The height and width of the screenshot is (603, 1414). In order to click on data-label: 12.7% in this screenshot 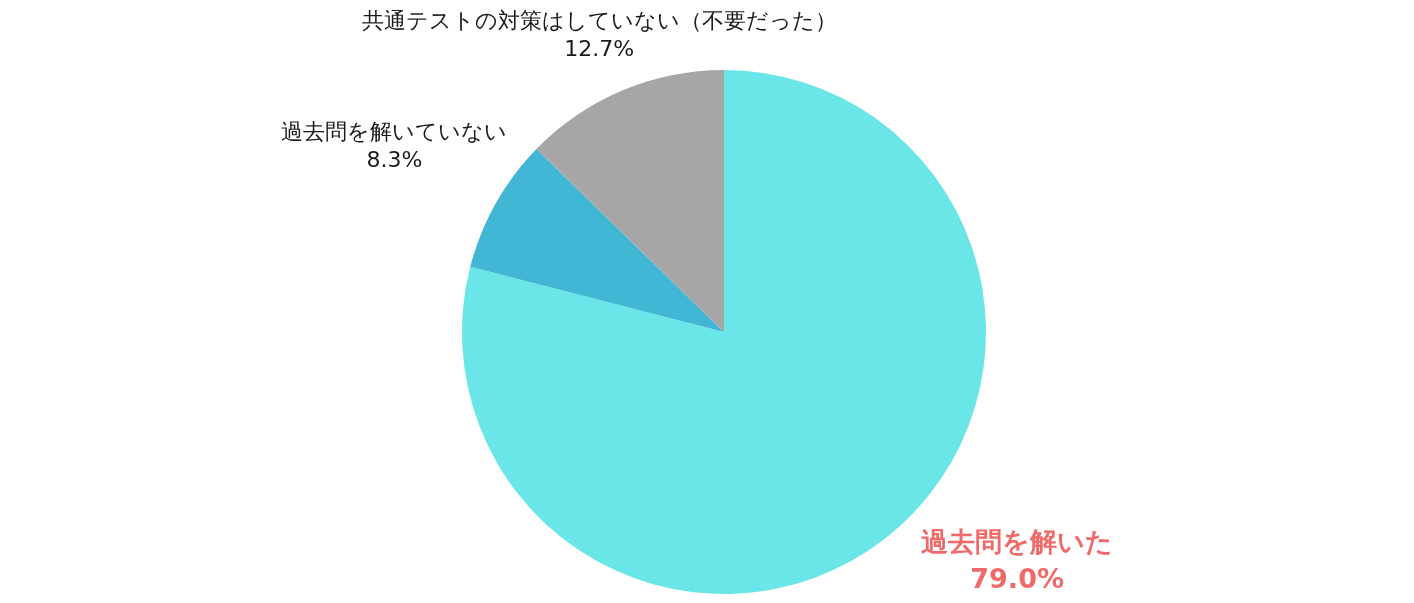, I will do `click(599, 48)`.